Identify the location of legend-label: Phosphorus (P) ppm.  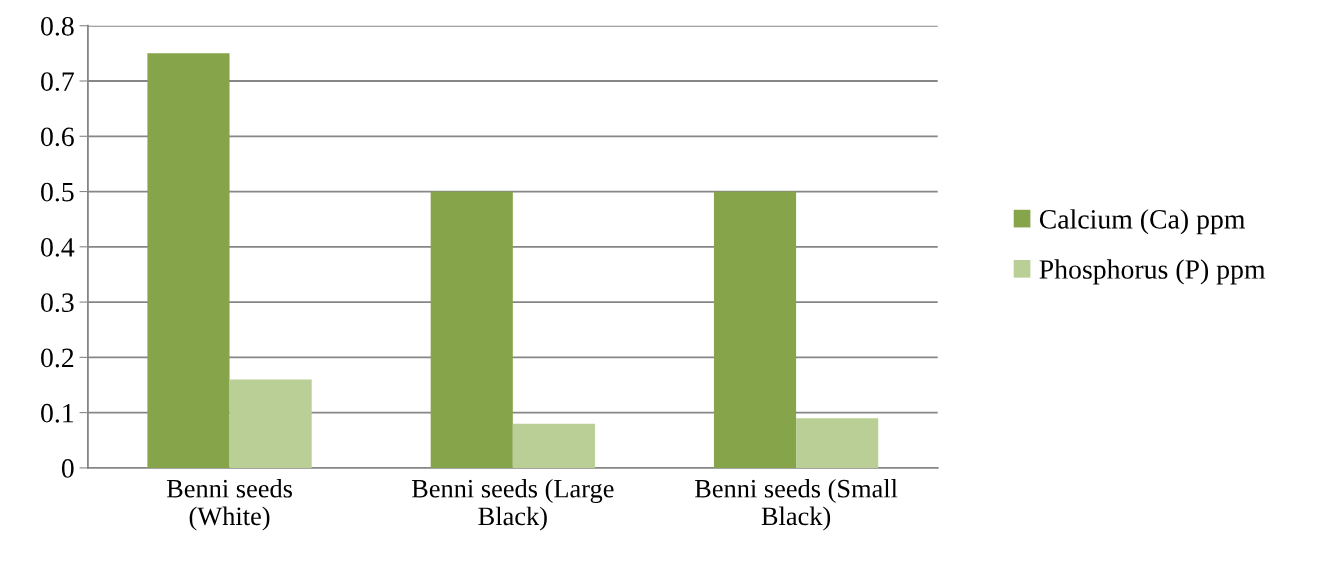
(1152, 272).